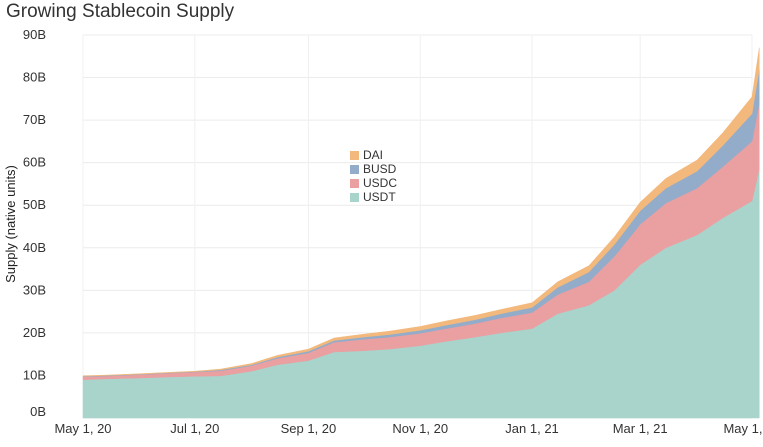  I want to click on x-tick-label: Jan 1, 21, so click(532, 428).